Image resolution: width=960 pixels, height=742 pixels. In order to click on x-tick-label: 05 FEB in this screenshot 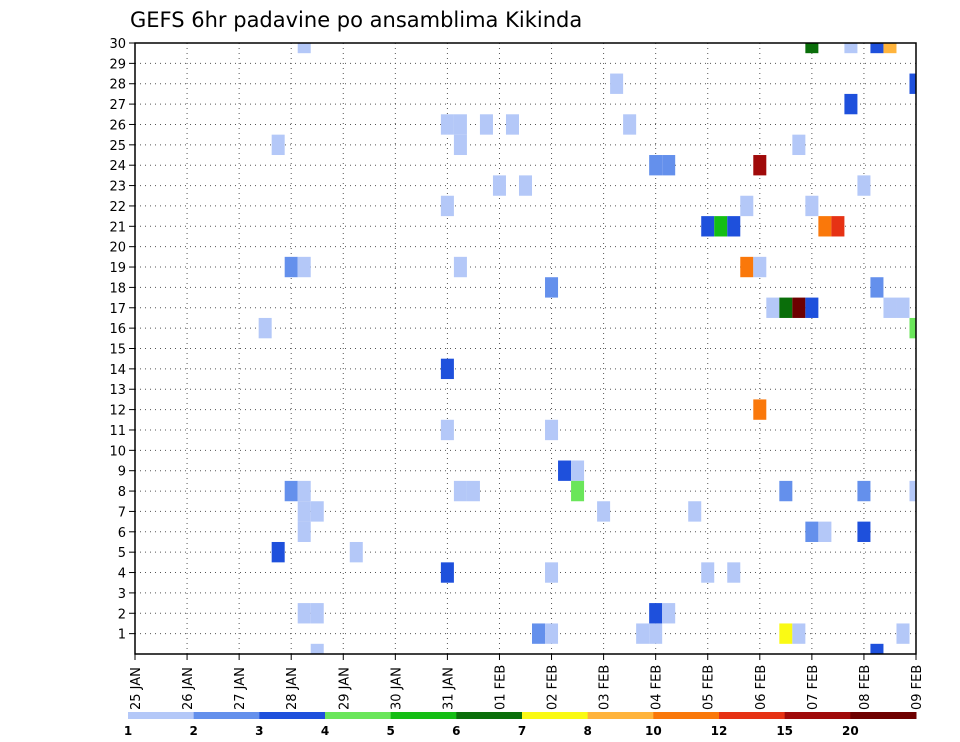, I will do `click(709, 687)`.